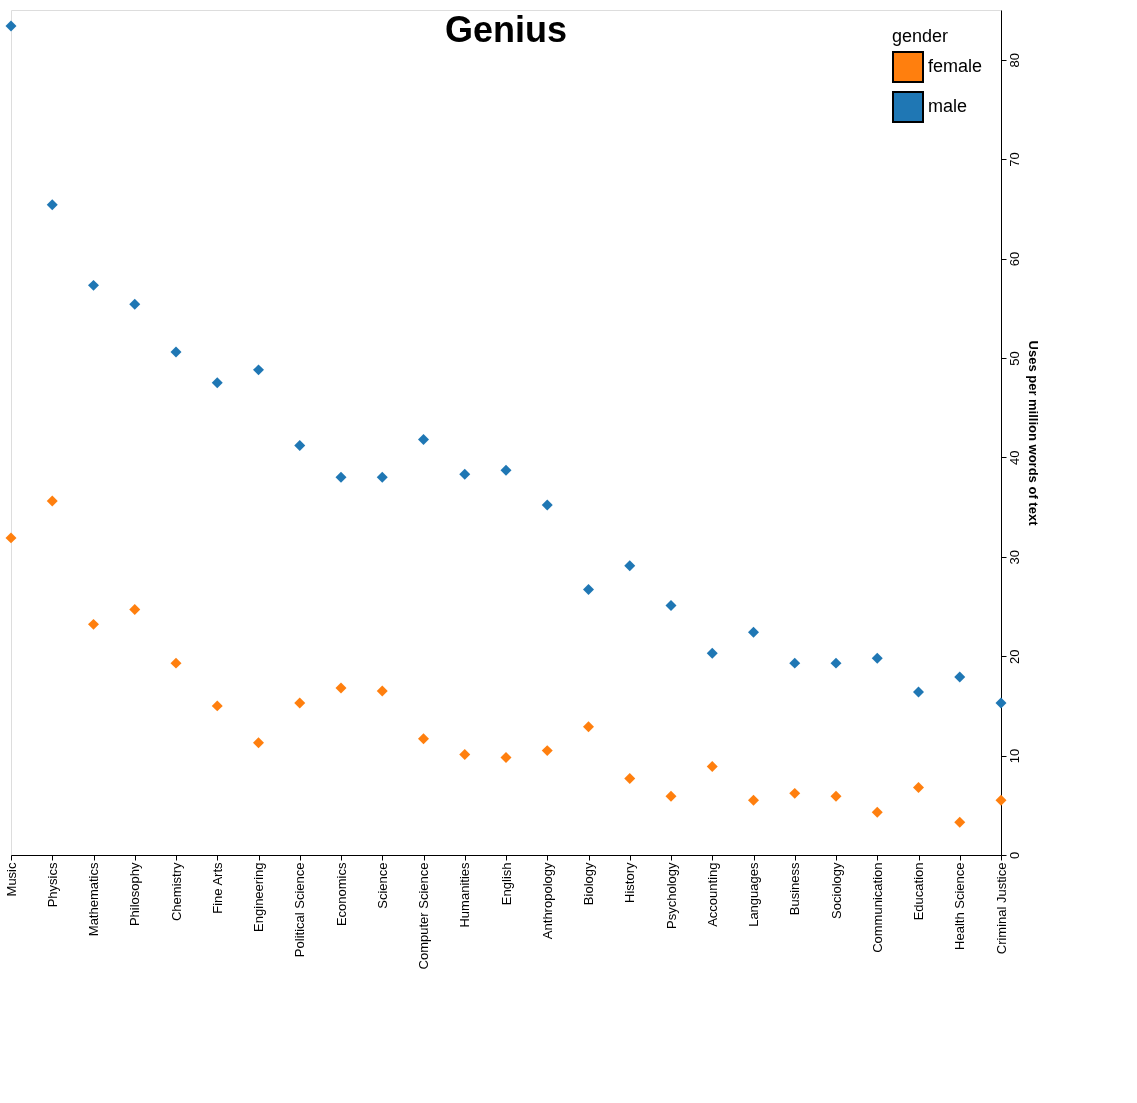  Describe the element at coordinates (465, 895) in the screenshot. I see `x-tick-label: Humanities` at that location.